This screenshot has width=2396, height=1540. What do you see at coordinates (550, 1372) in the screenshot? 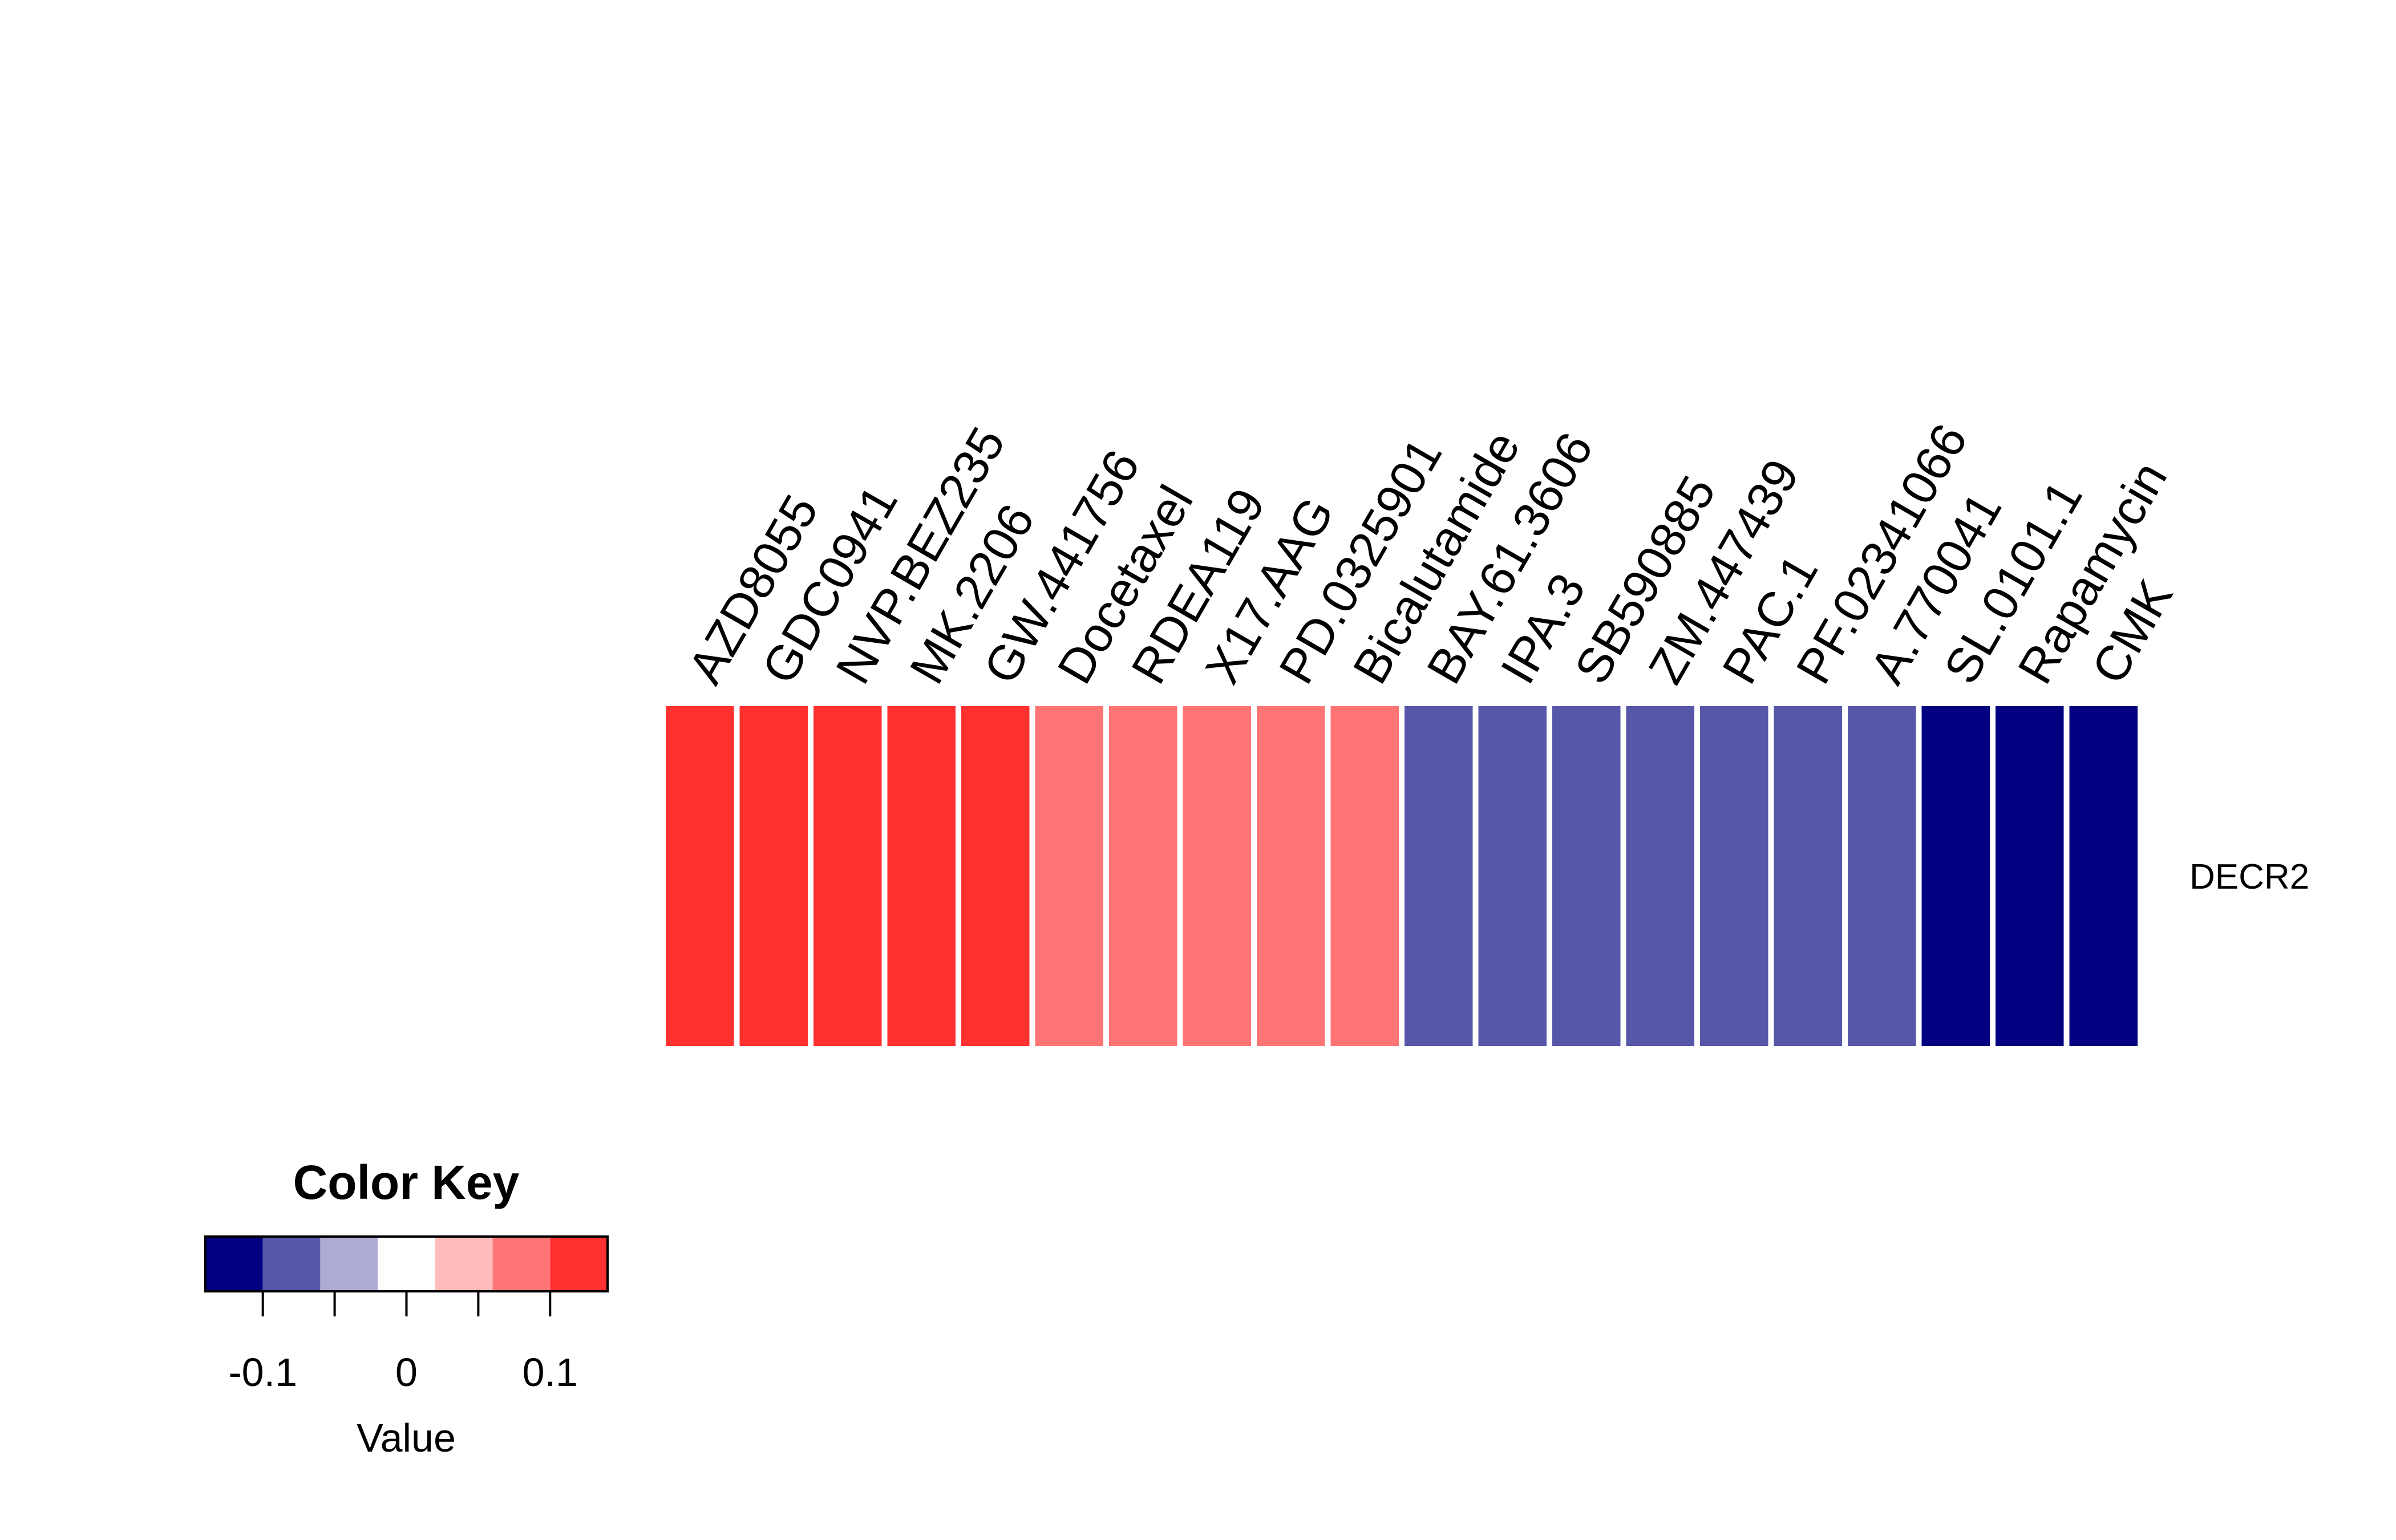
I see `color-key-tick-label: 0.1` at bounding box center [550, 1372].